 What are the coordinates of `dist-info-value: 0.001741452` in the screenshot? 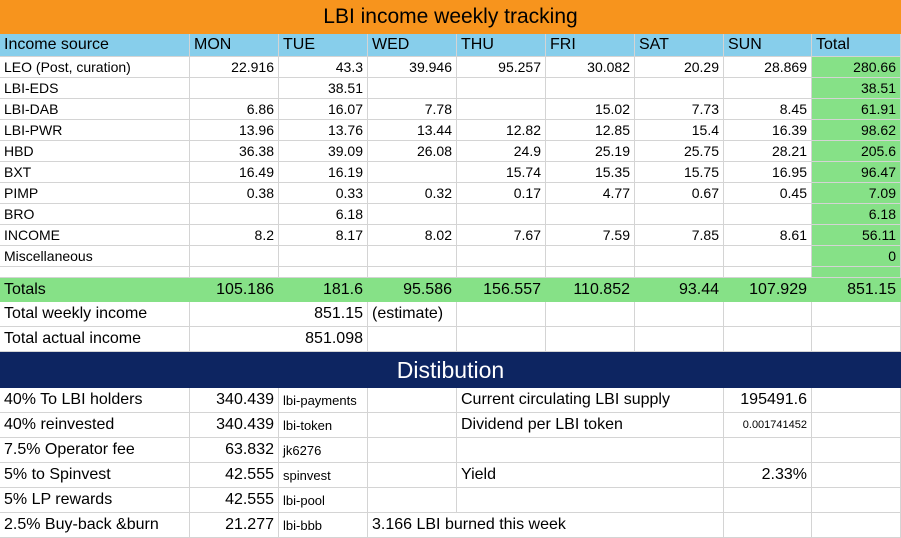 It's located at (768, 425).